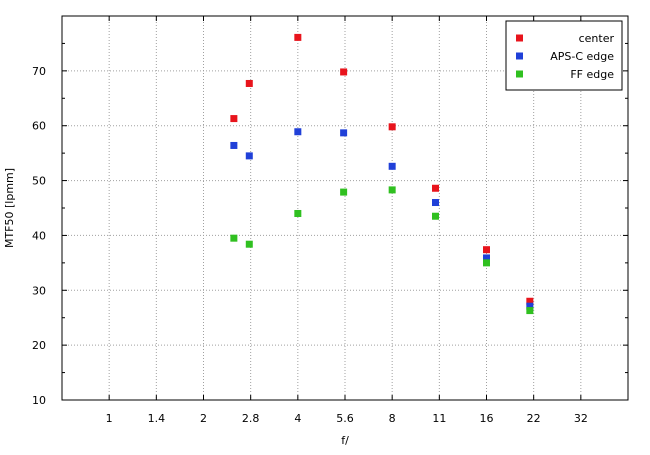 Image resolution: width=650 pixels, height=455 pixels. What do you see at coordinates (39, 290) in the screenshot?
I see `y-tick-label: 30` at bounding box center [39, 290].